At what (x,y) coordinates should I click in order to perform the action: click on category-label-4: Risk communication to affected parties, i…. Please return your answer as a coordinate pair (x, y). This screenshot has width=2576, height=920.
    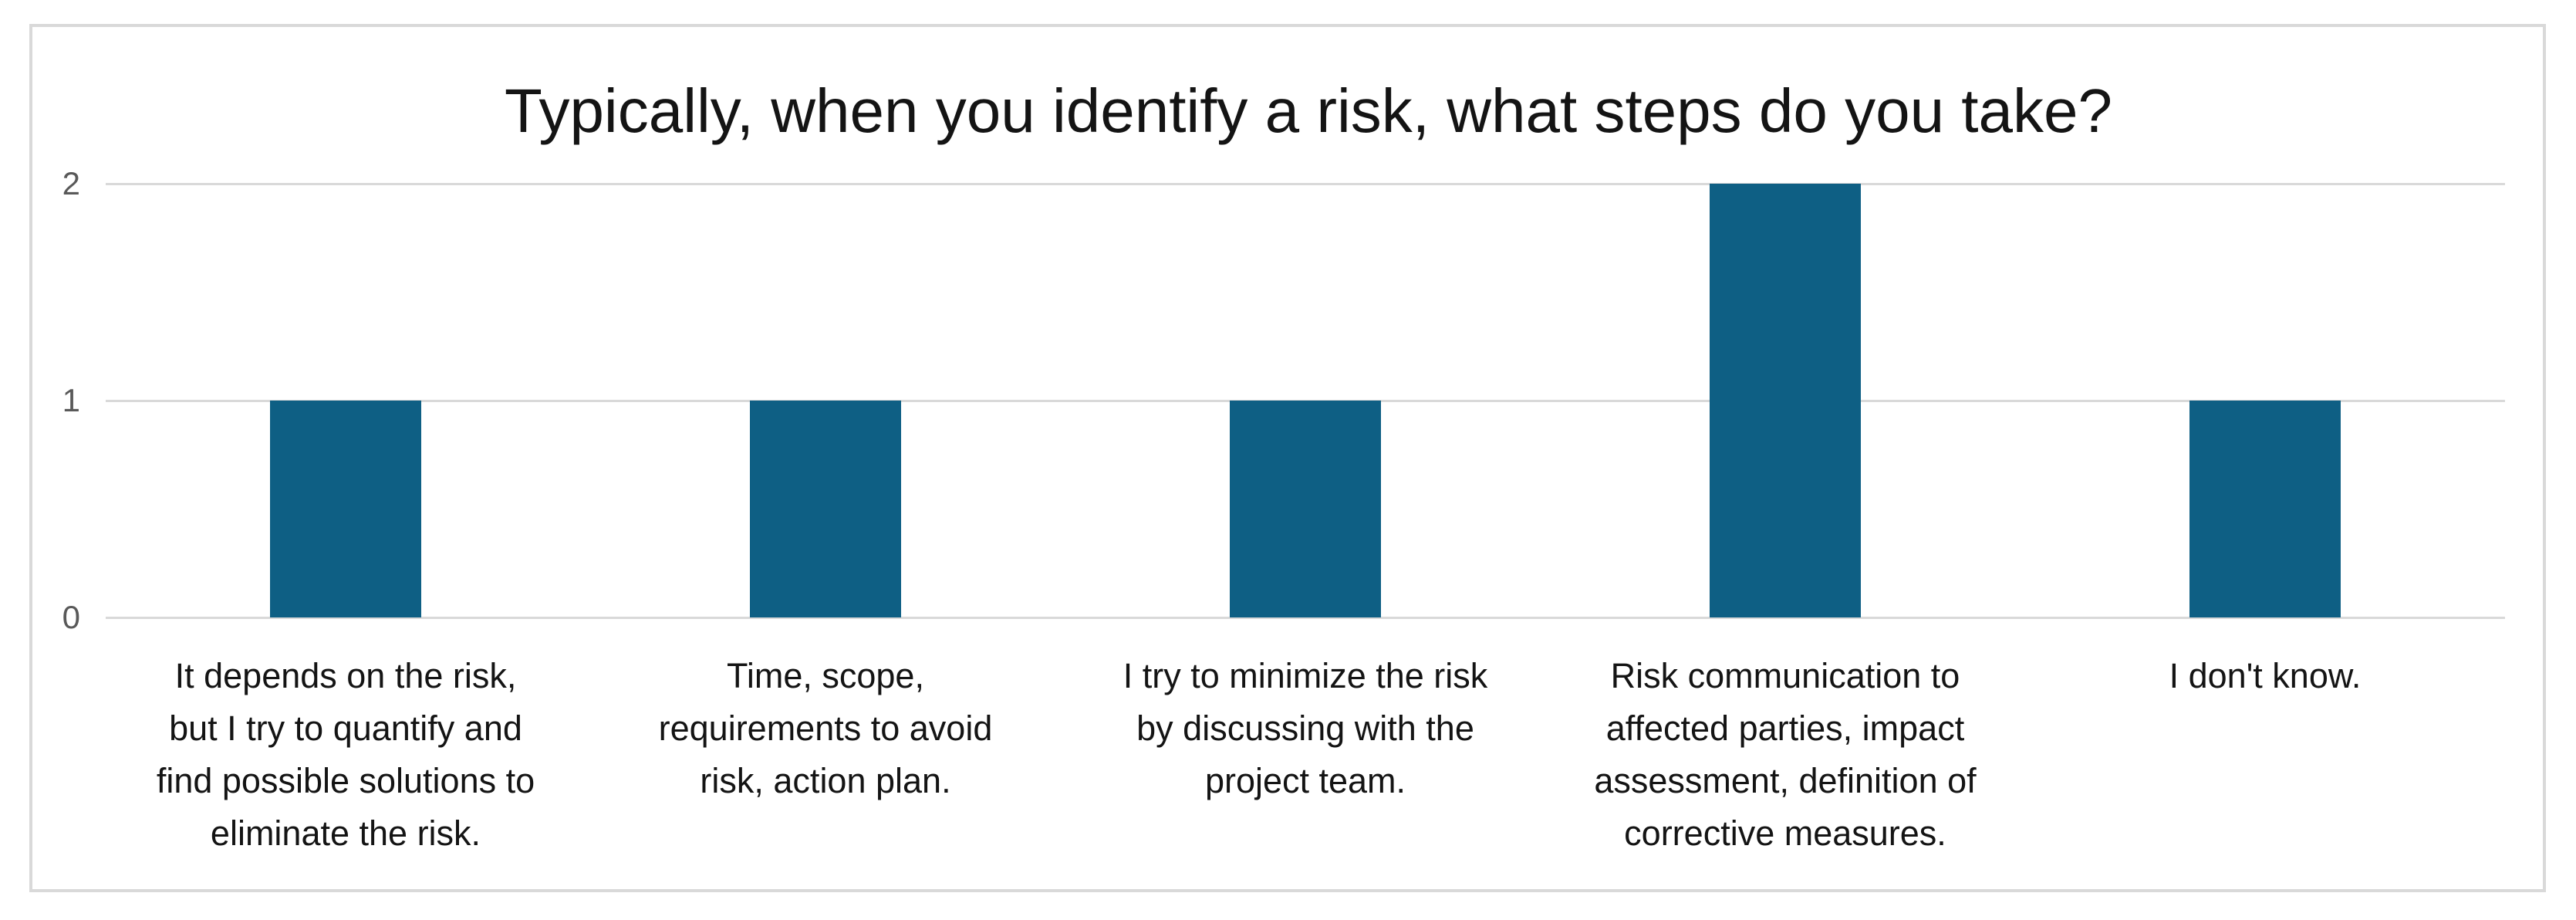
    Looking at the image, I should click on (1785, 755).